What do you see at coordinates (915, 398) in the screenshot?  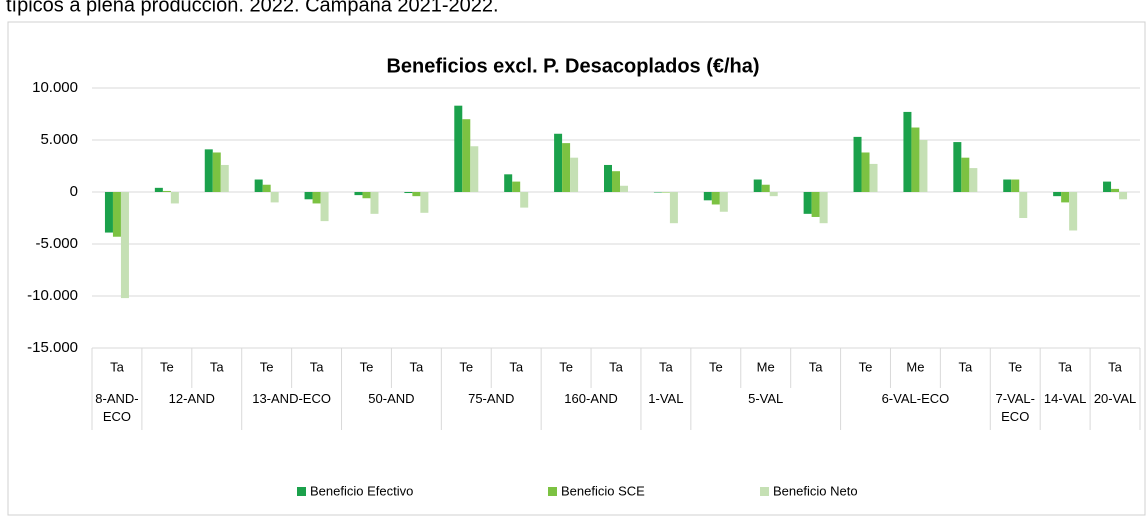 I see `group-label: 6-VAL-ECO` at bounding box center [915, 398].